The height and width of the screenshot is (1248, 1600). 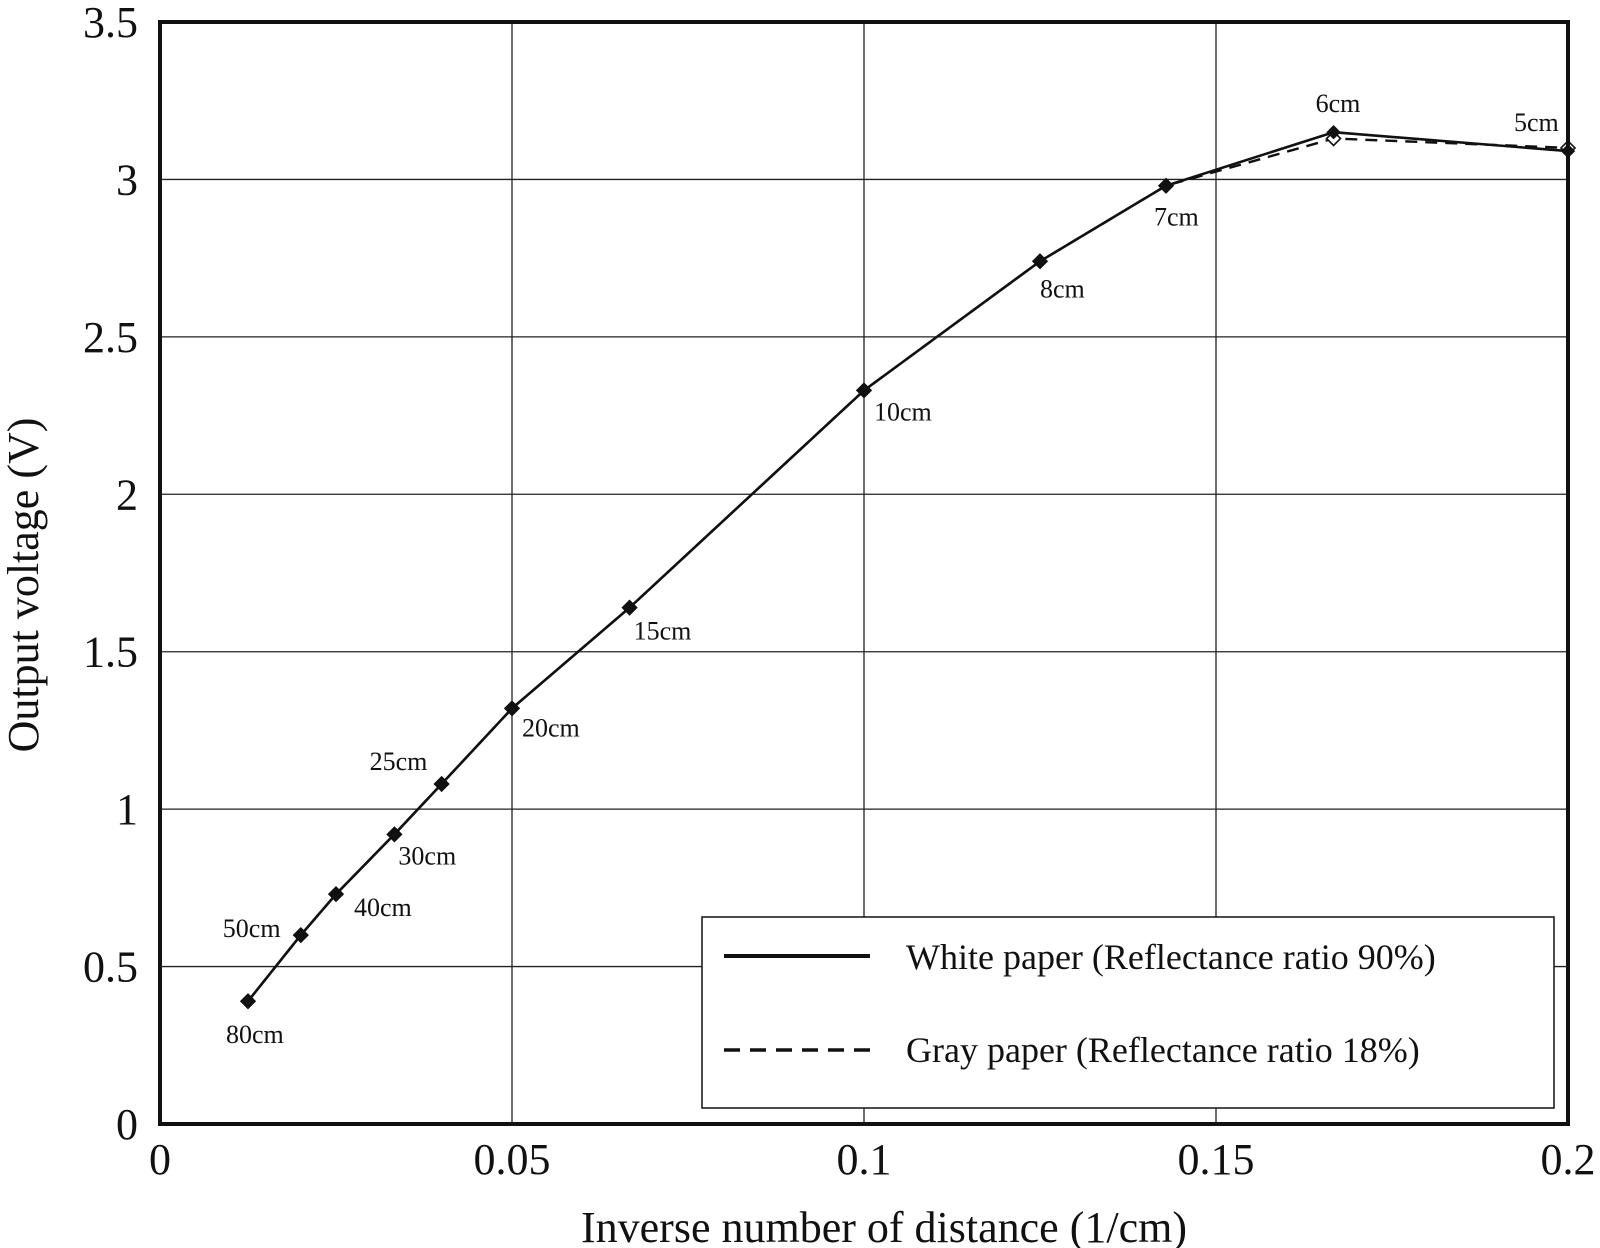 I want to click on x-tick-label: 0.15, so click(x=1216, y=1159).